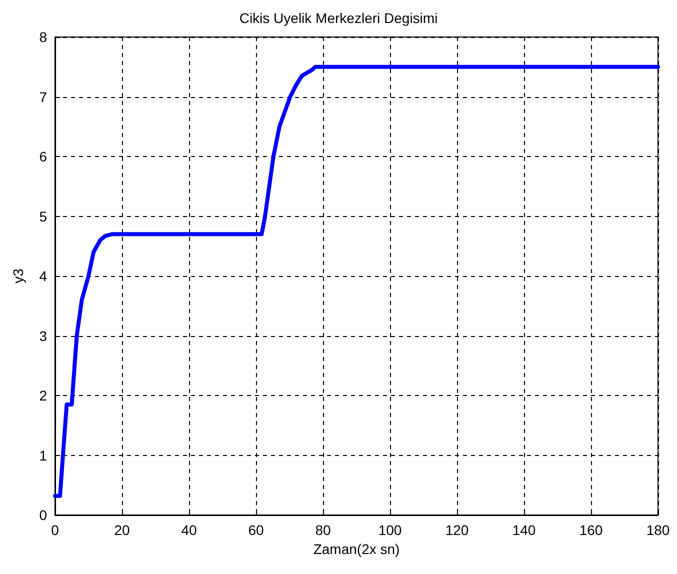  I want to click on x-tick-label: 100, so click(390, 530).